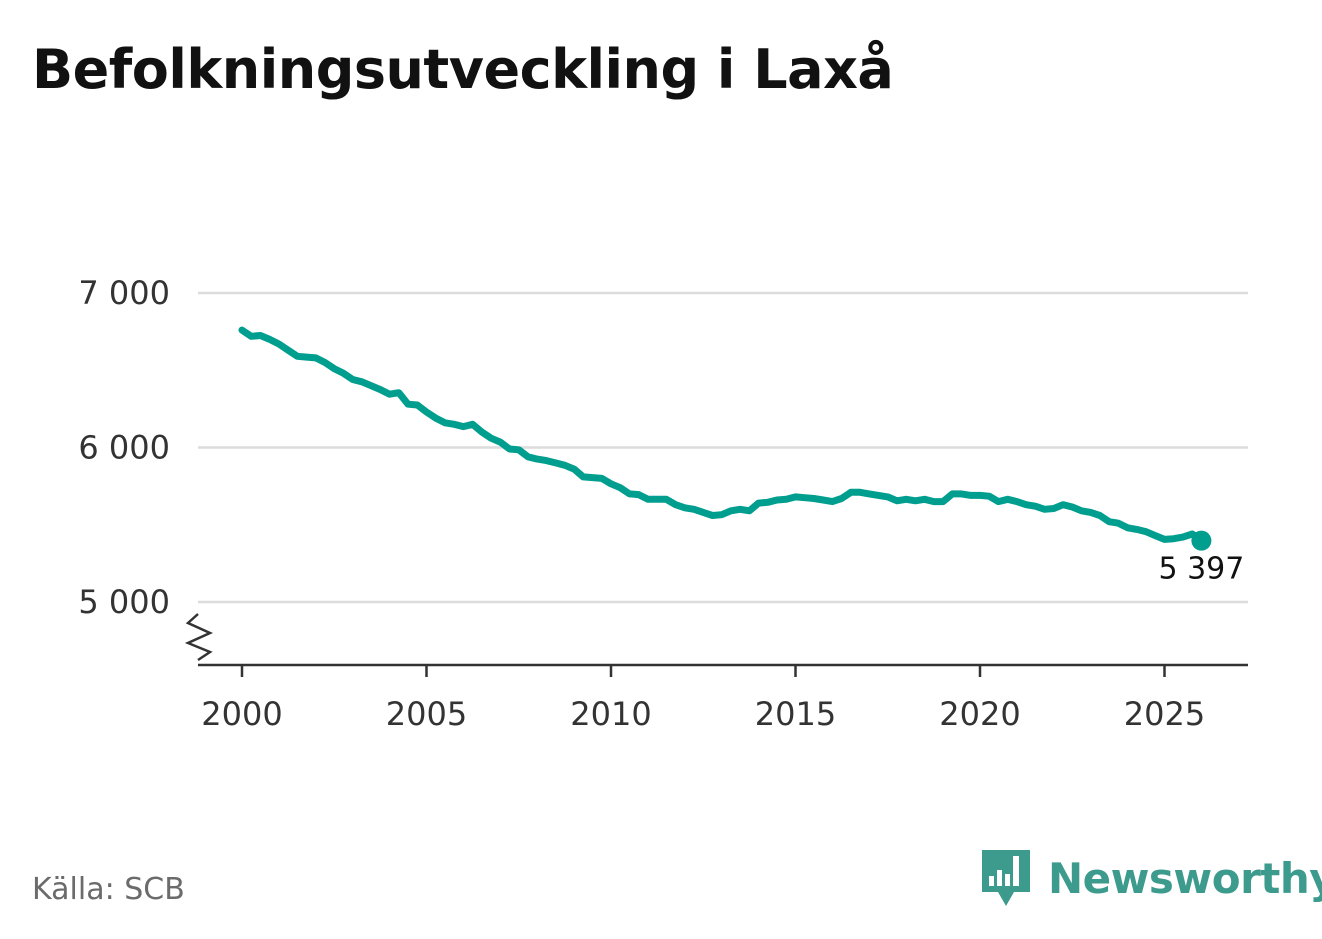  Describe the element at coordinates (1164, 714) in the screenshot. I see `x-tick-label: 2025` at that location.